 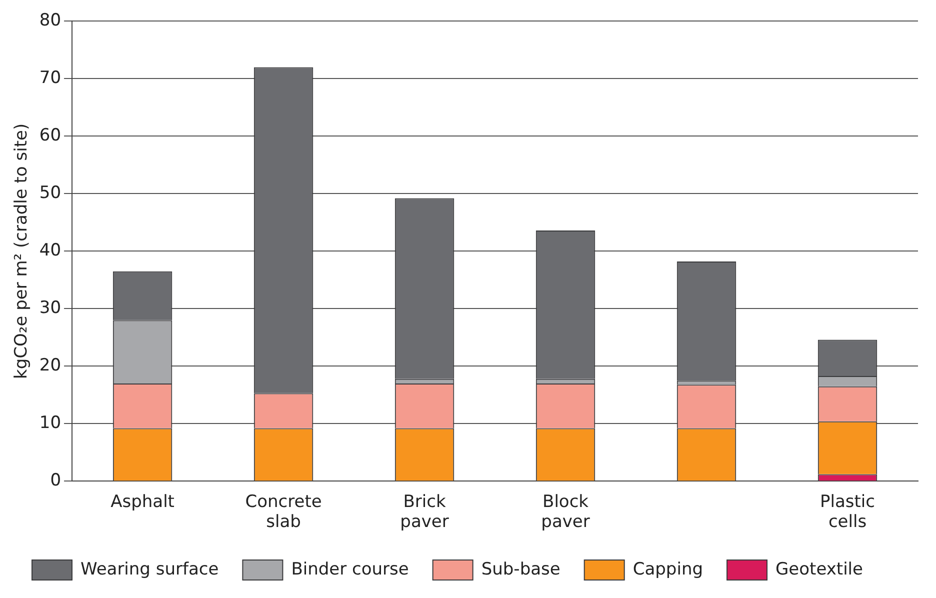 I want to click on x-tick-label: Plastic cells, so click(x=847, y=512).